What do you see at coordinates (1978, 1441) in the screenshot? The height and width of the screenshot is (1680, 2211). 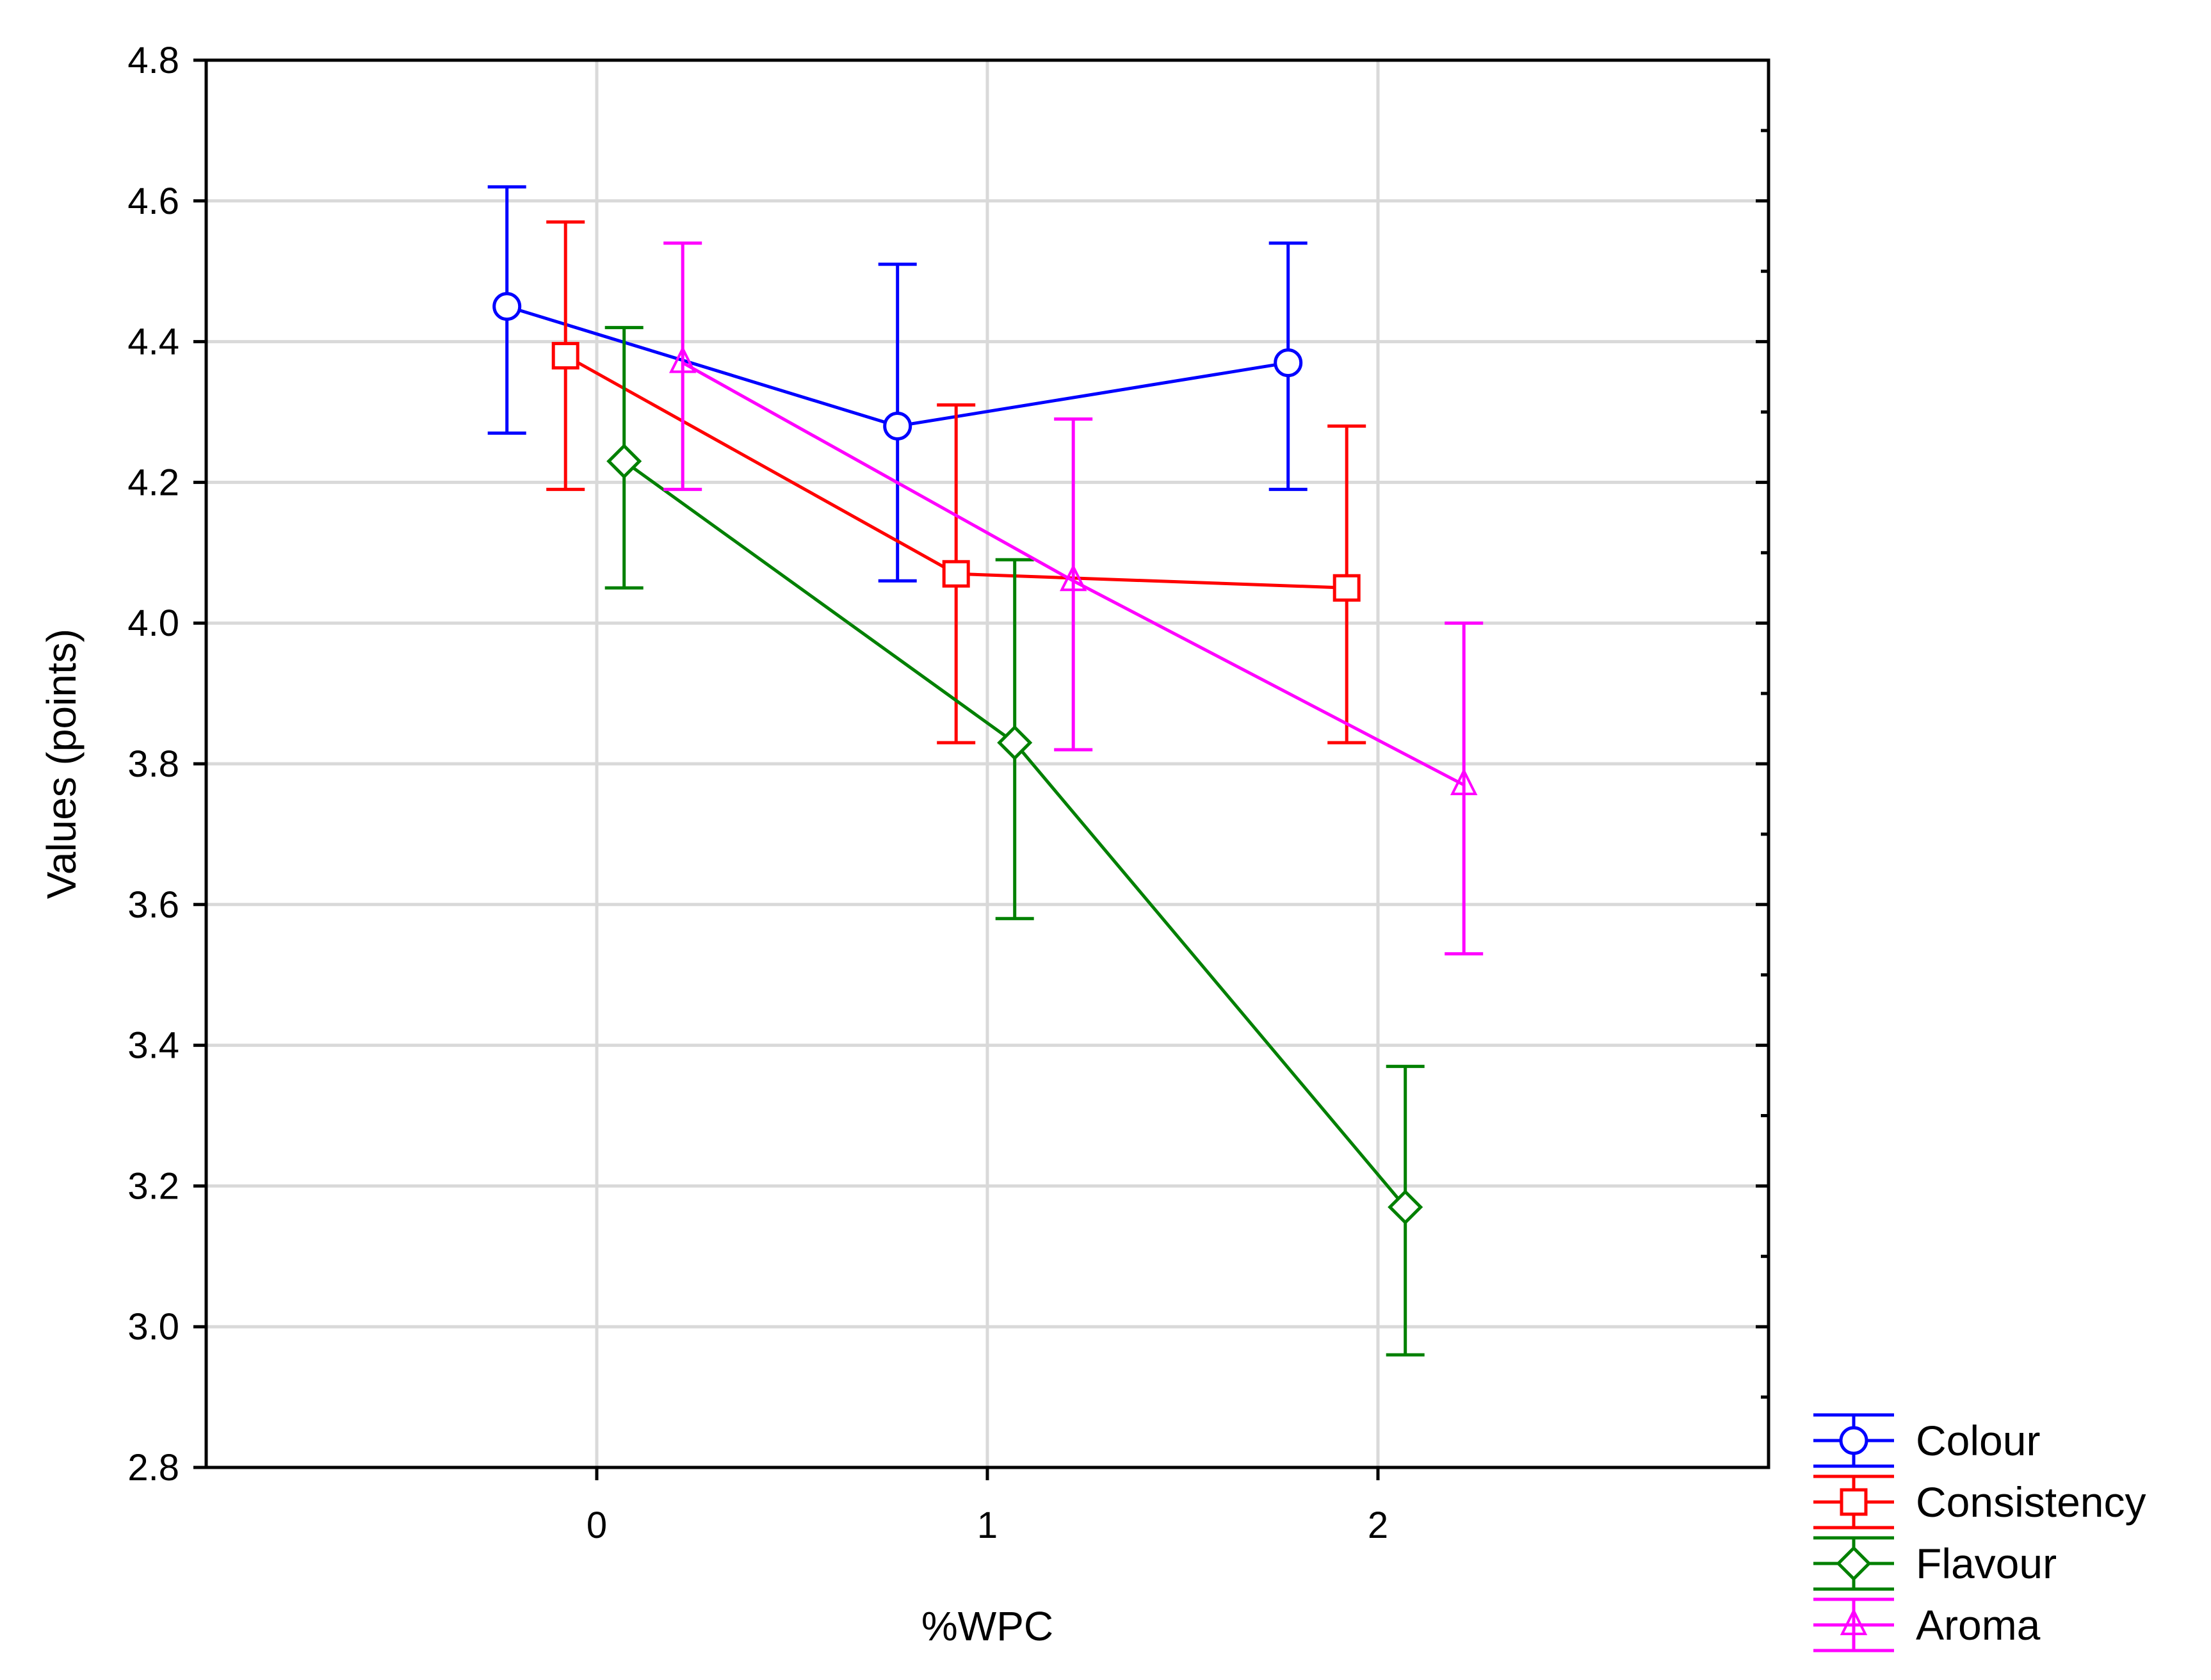 I see `legend-label-colour: Colour` at bounding box center [1978, 1441].